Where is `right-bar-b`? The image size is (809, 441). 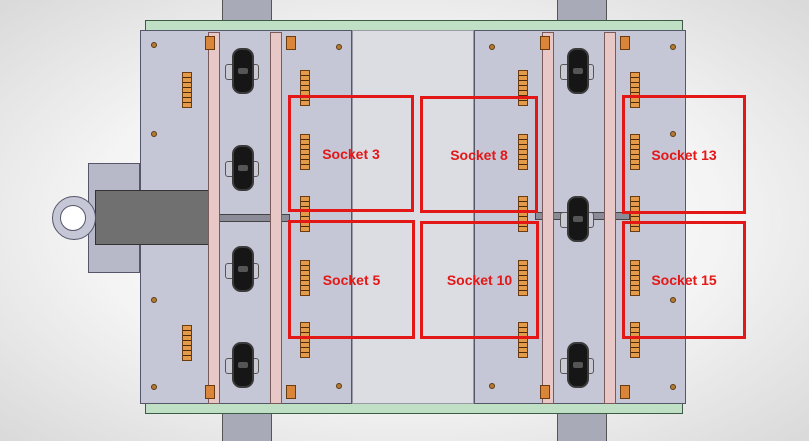 right-bar-b is located at coordinates (610, 218).